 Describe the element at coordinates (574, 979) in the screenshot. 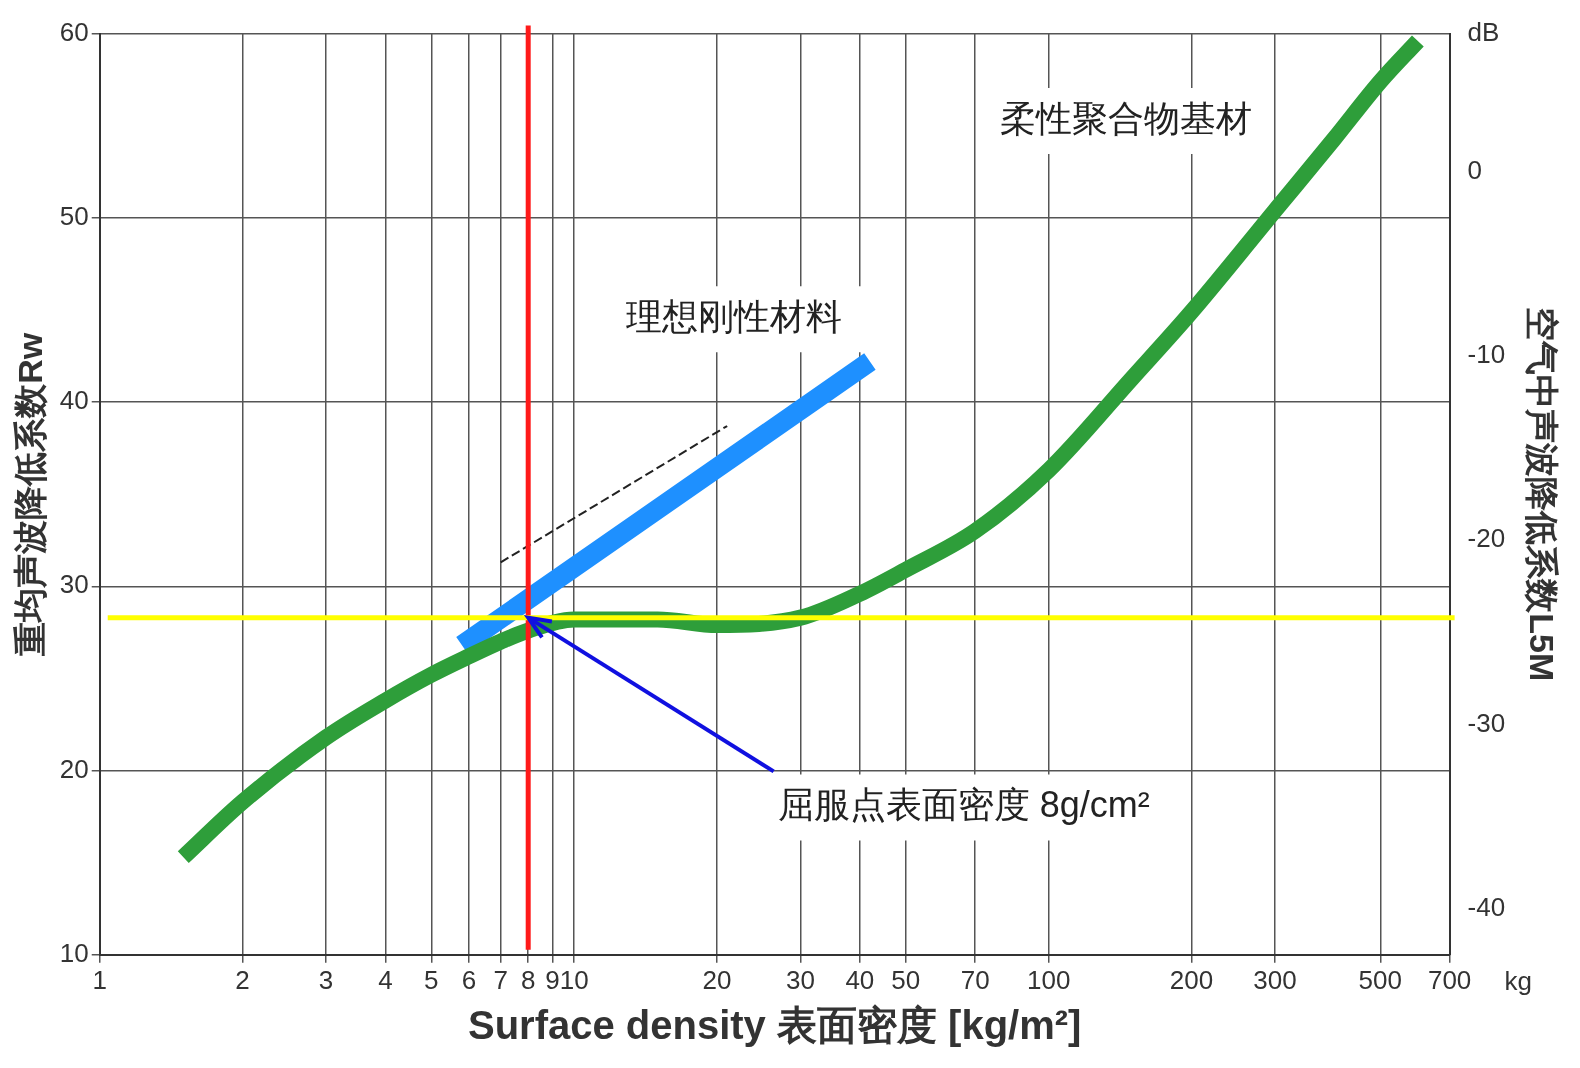

I see `x-tick-label: 10` at that location.